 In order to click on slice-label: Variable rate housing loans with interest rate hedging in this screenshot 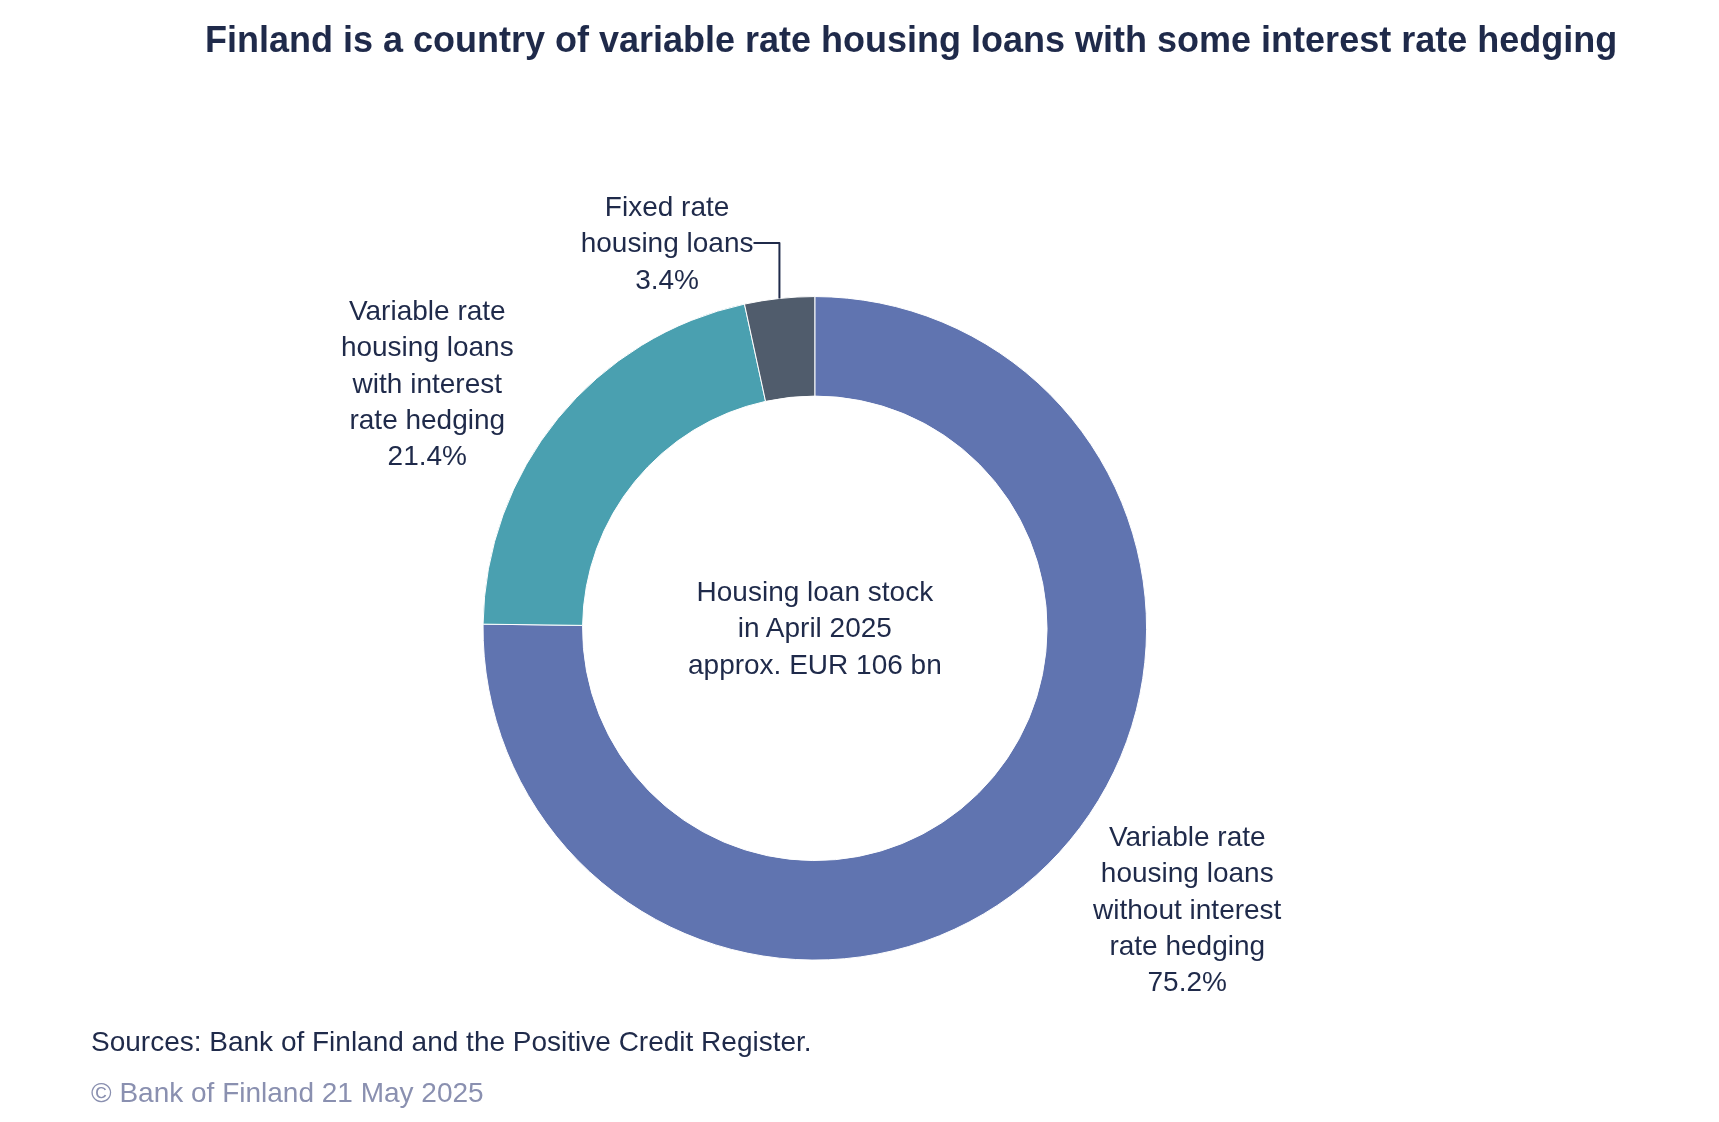, I will do `click(427, 365)`.